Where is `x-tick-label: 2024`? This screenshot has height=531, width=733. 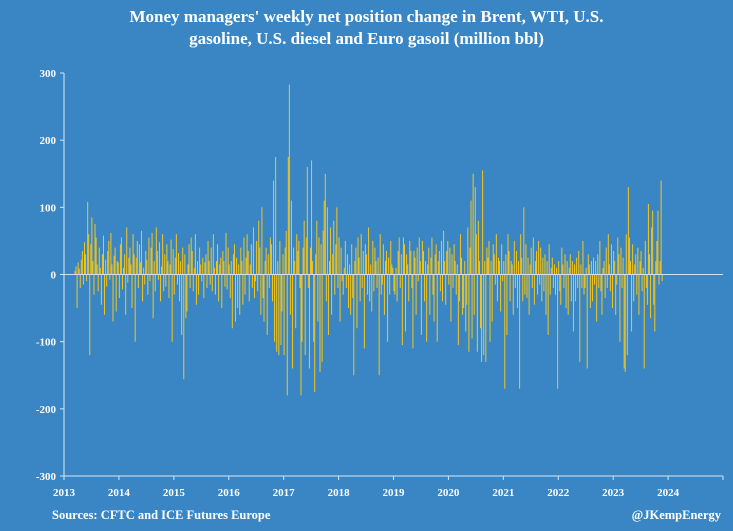
x-tick-label: 2024 is located at coordinates (668, 493).